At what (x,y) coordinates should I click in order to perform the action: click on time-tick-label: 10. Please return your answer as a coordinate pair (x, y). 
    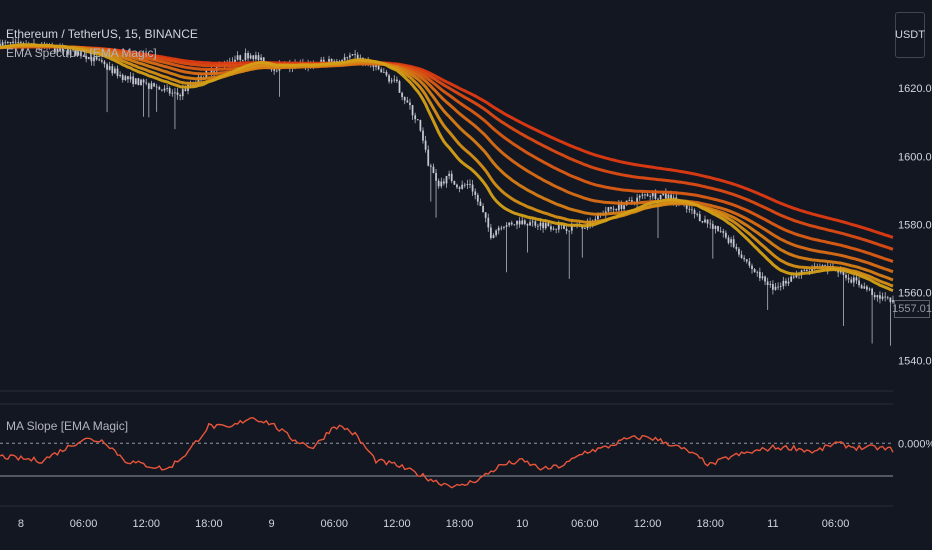
    Looking at the image, I should click on (522, 524).